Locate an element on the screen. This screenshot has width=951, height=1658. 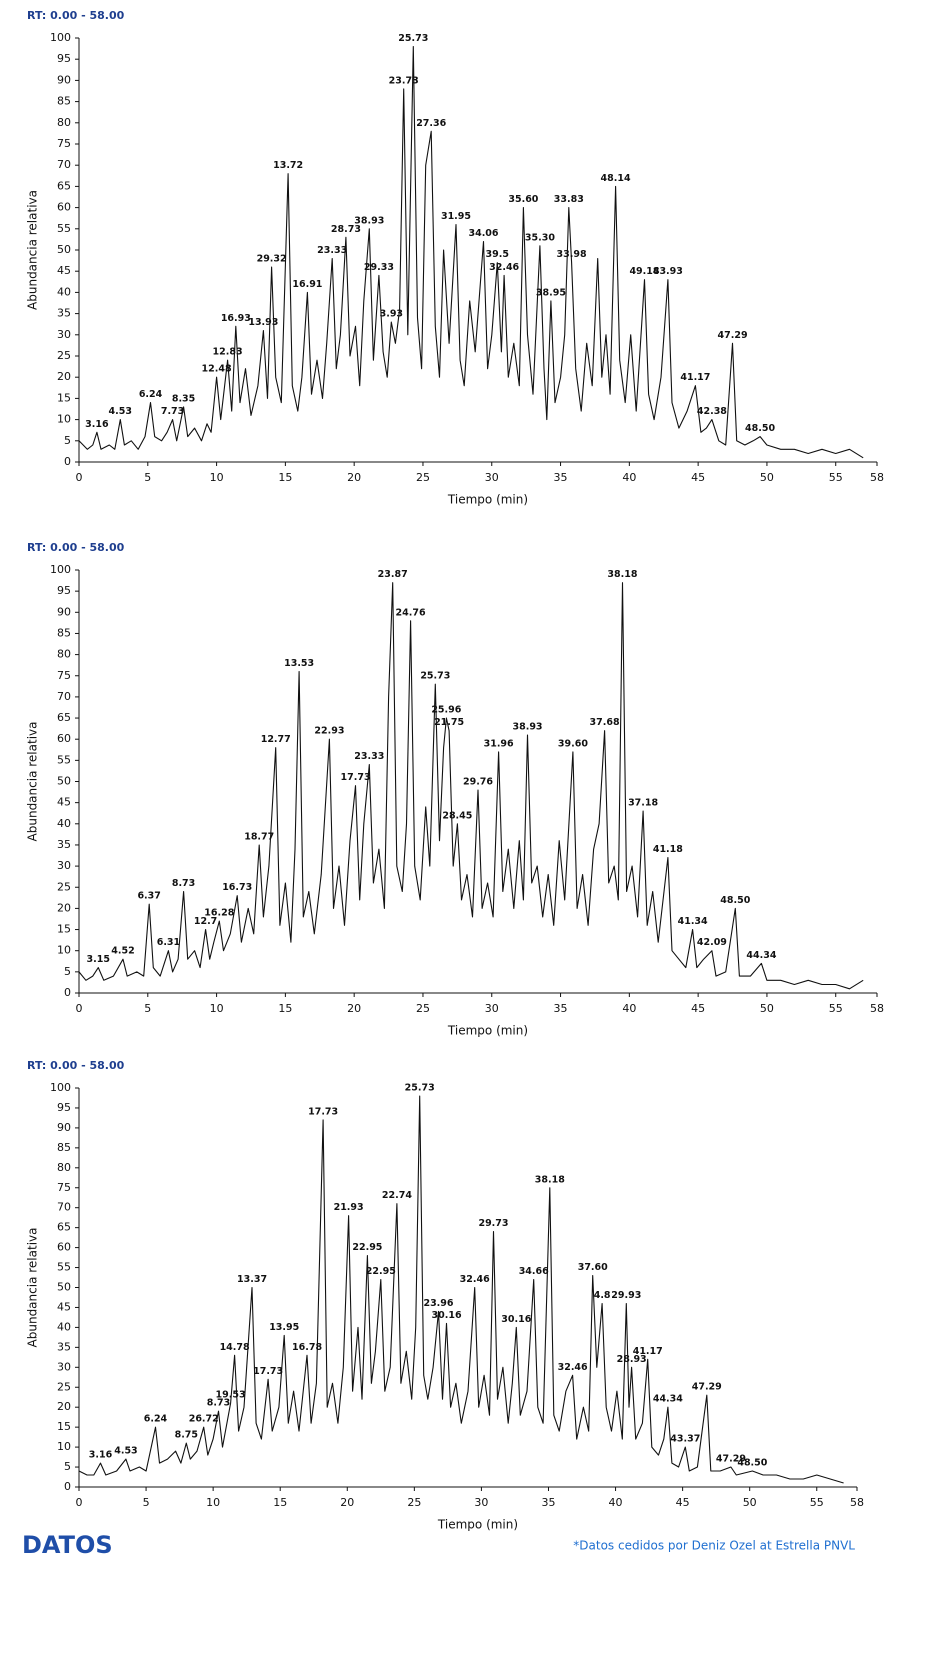
y-tick-label: 85 is located at coordinates (64, 101).